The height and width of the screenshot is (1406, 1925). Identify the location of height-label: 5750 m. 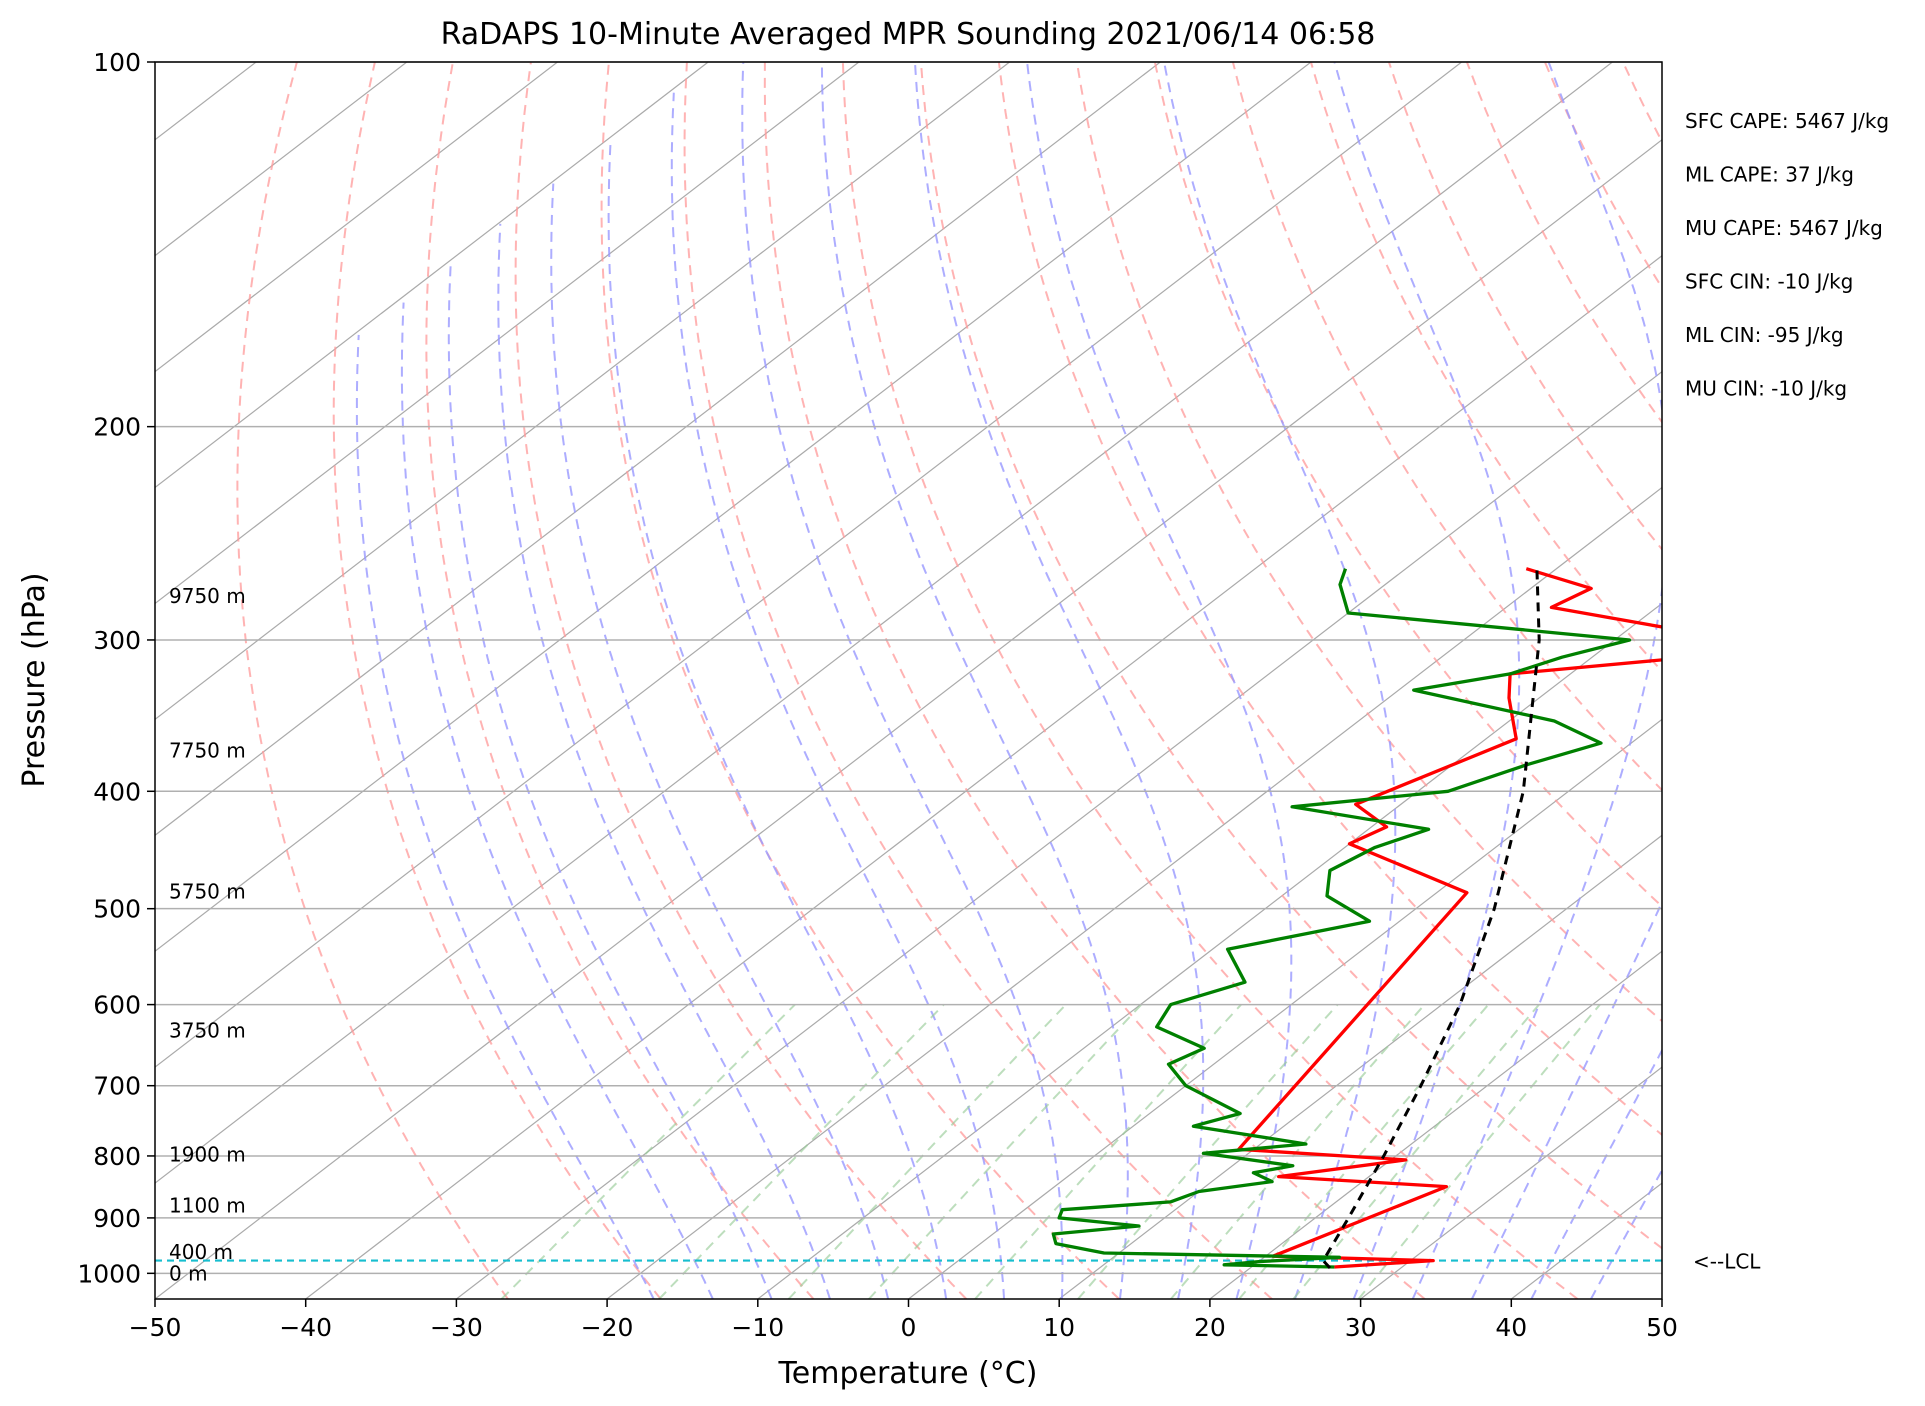
(207, 892).